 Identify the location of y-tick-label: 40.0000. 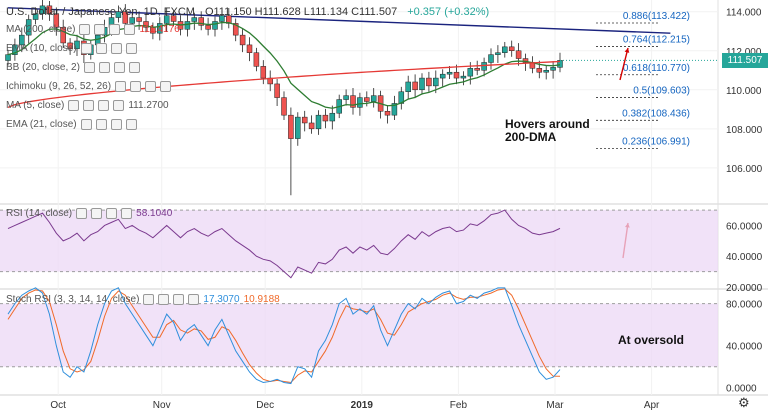
(744, 257).